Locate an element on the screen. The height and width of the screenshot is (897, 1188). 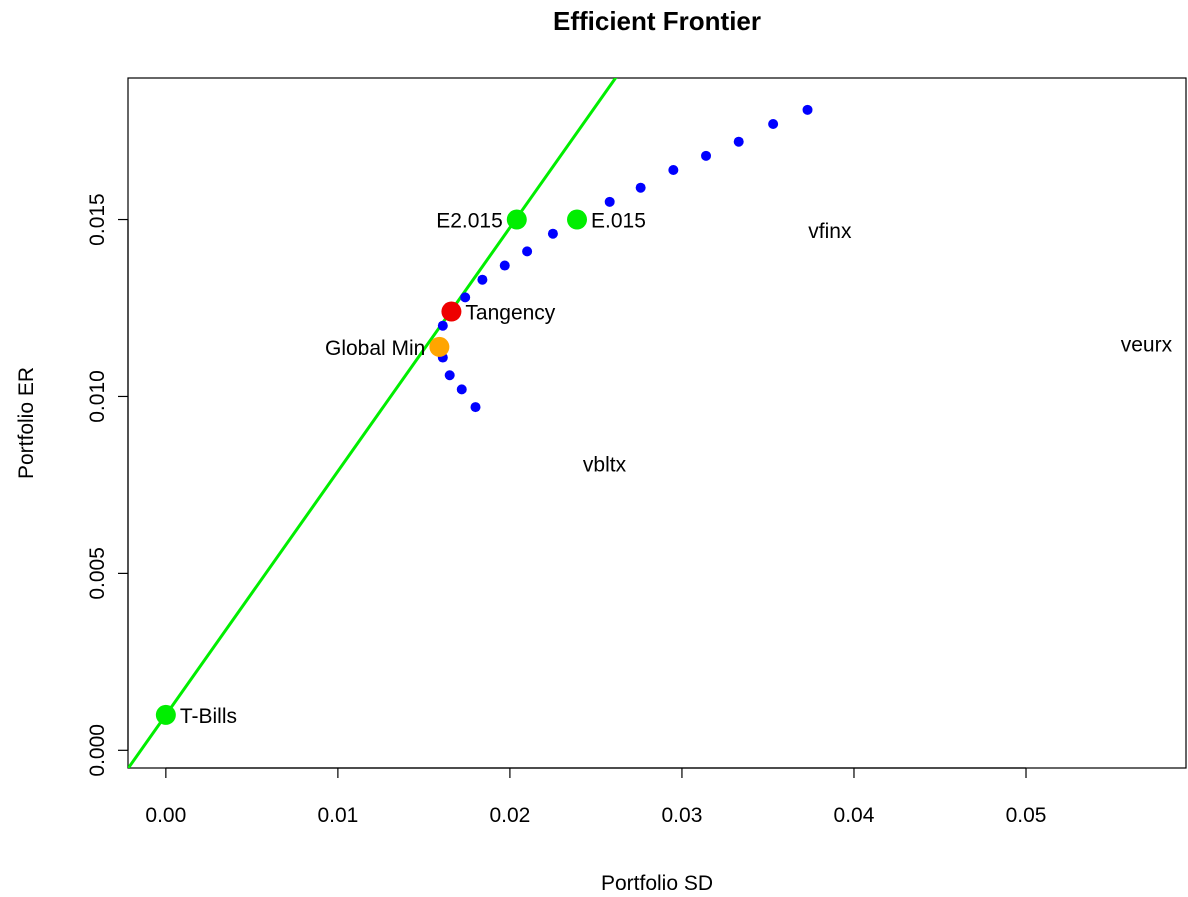
y-axis-label: Portfolio ER is located at coordinates (26, 423).